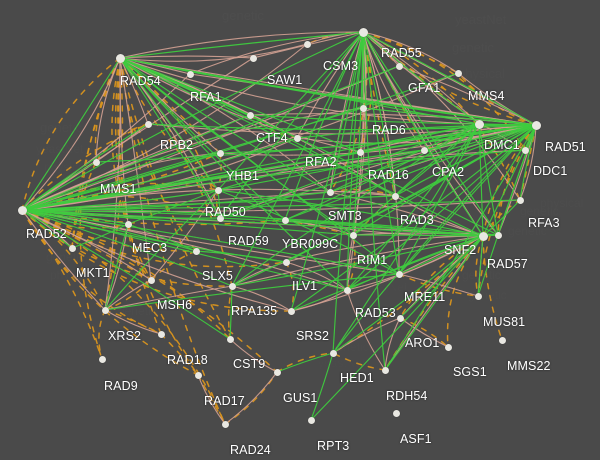 This screenshot has height=460, width=600. Describe the element at coordinates (277, 372) in the screenshot. I see `graph-node-gus1` at that location.